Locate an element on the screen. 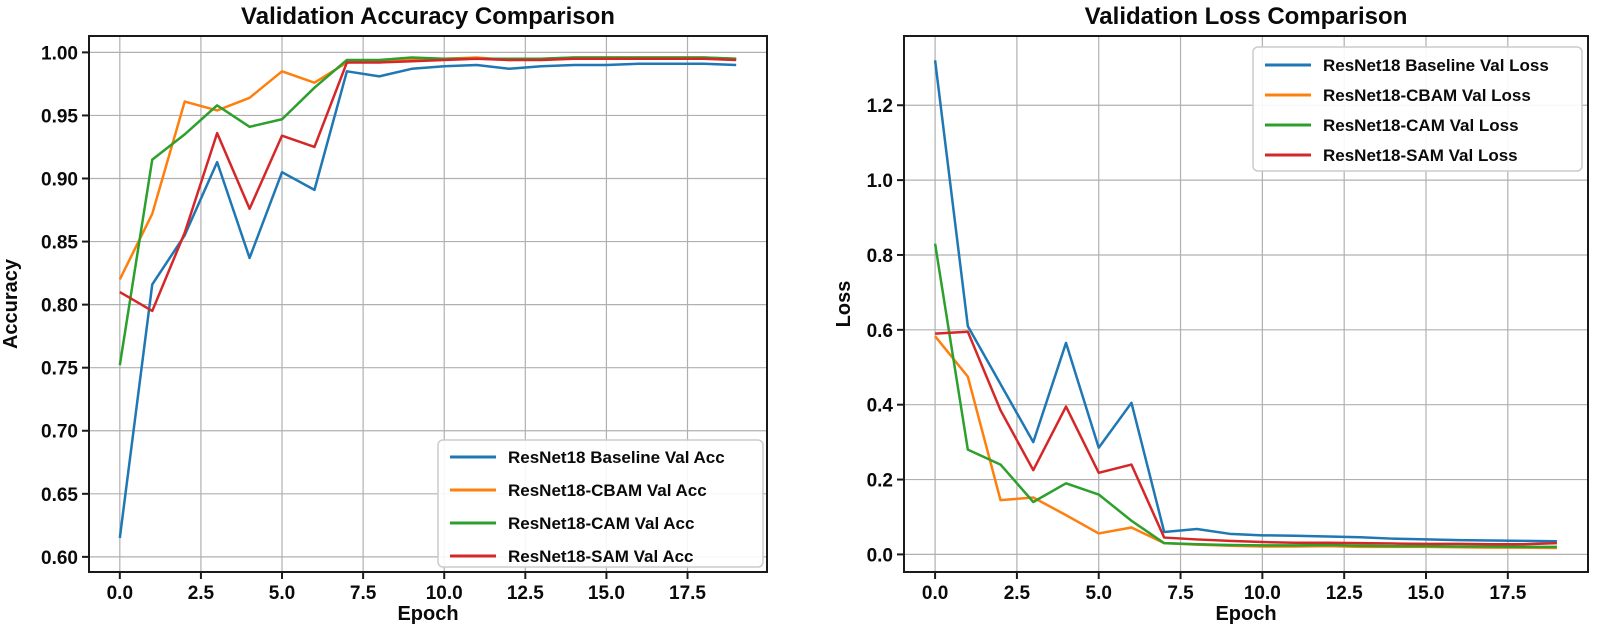 The width and height of the screenshot is (1600, 636). legend-entry: ResNet18-SAM Val Acc is located at coordinates (572, 556).